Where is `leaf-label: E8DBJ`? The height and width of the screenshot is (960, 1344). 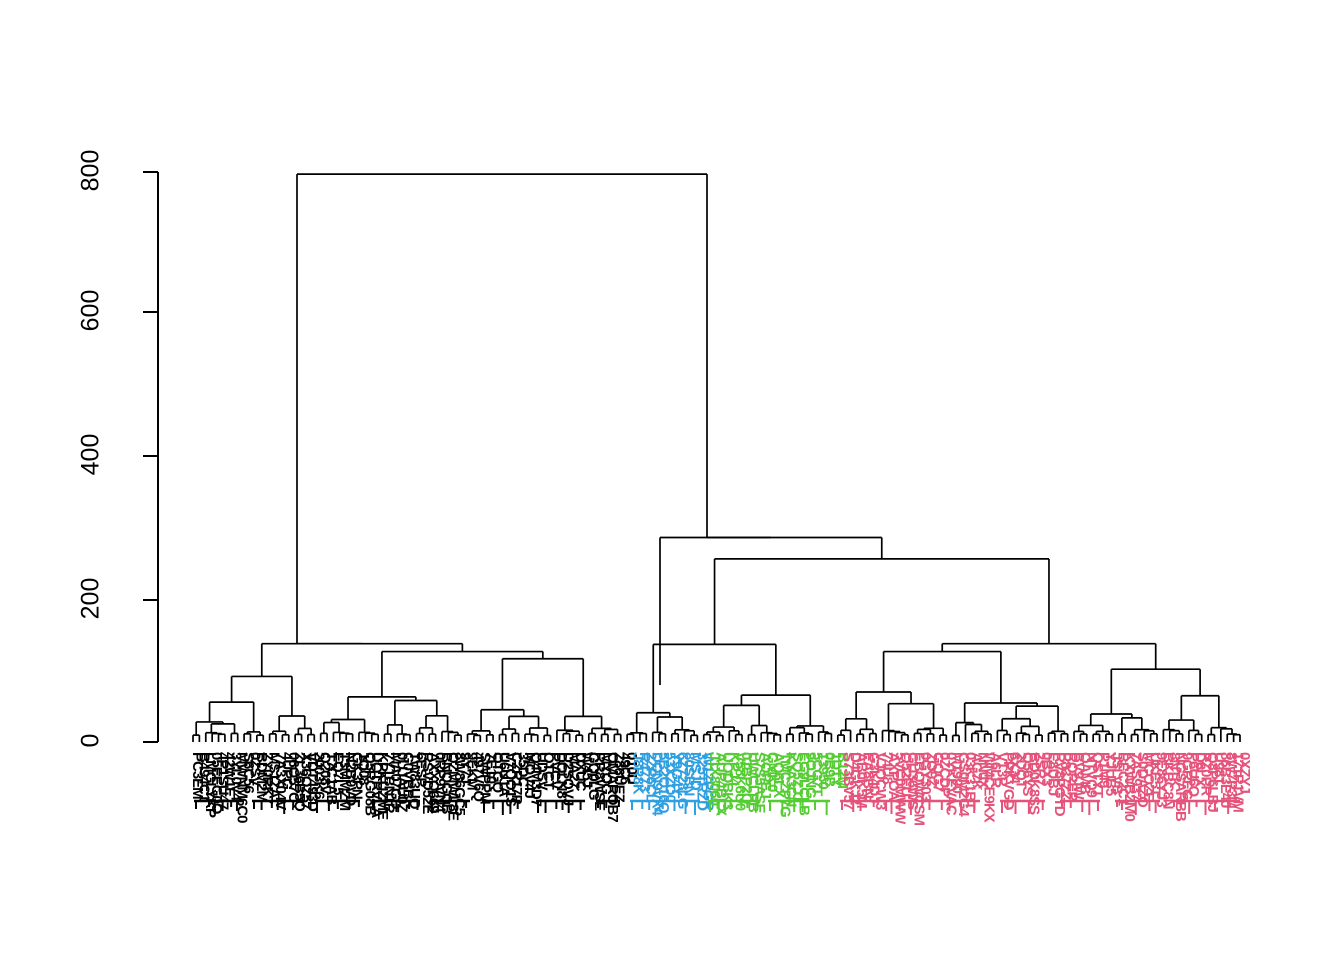
leaf-label: E8DBJ is located at coordinates (1052, 774).